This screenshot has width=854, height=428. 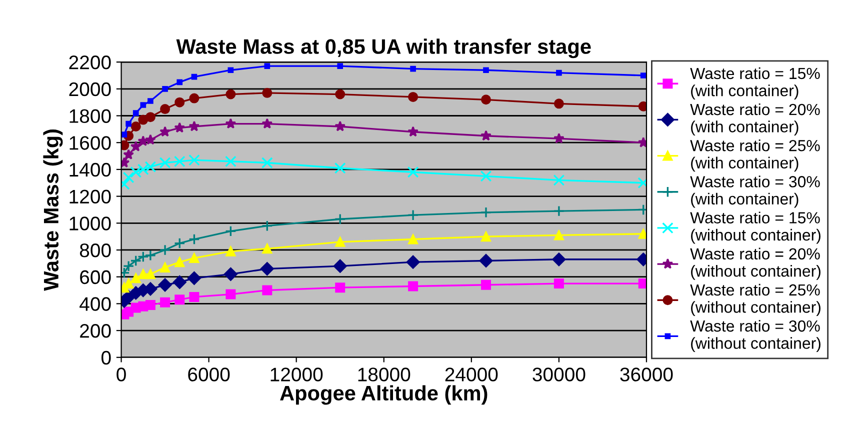 I want to click on x-tick-label: 0, so click(x=121, y=375).